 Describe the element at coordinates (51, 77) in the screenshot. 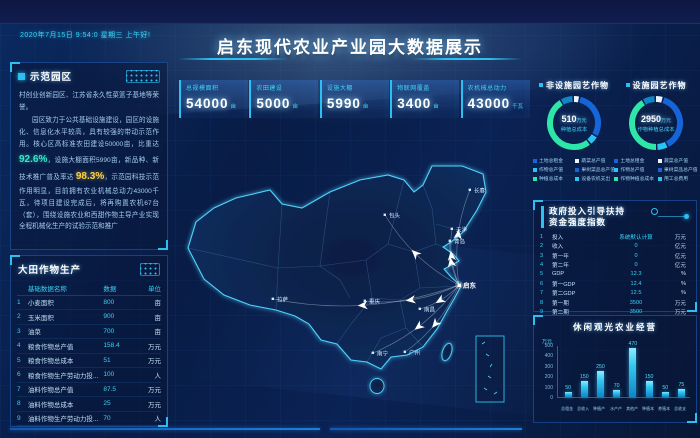

I see `panel-demo-park-title: 示范园区` at that location.